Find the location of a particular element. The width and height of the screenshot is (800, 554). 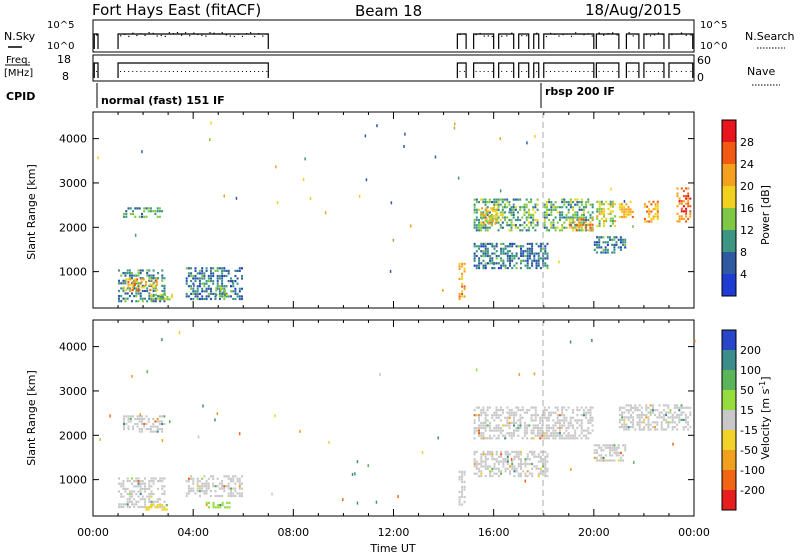

nsearch-tick-high: 10^5 is located at coordinates (713, 25).